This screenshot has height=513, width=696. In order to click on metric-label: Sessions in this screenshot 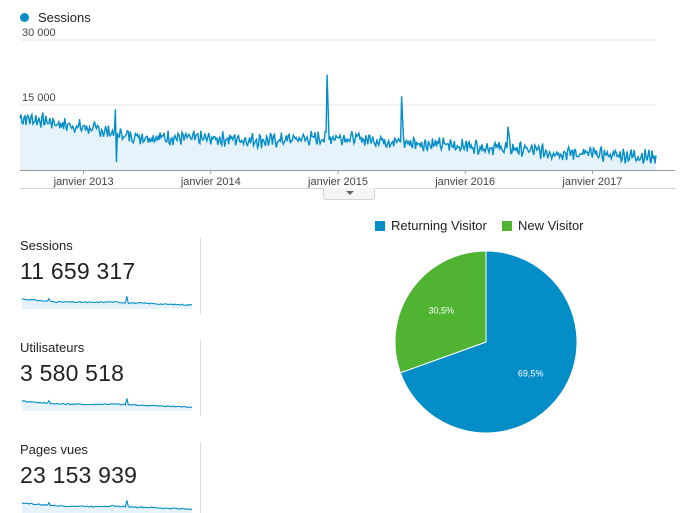, I will do `click(46, 245)`.